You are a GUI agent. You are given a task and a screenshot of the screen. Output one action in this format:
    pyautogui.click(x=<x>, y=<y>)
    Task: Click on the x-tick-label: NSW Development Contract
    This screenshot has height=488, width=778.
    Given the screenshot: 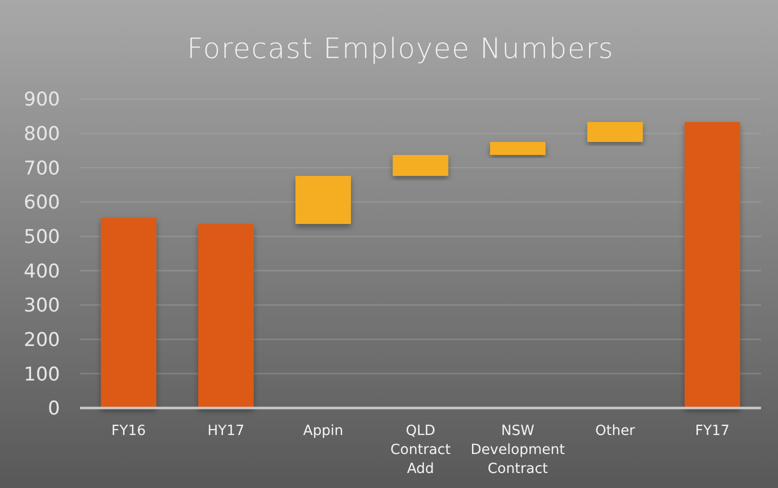 What is the action you would take?
    pyautogui.click(x=518, y=450)
    